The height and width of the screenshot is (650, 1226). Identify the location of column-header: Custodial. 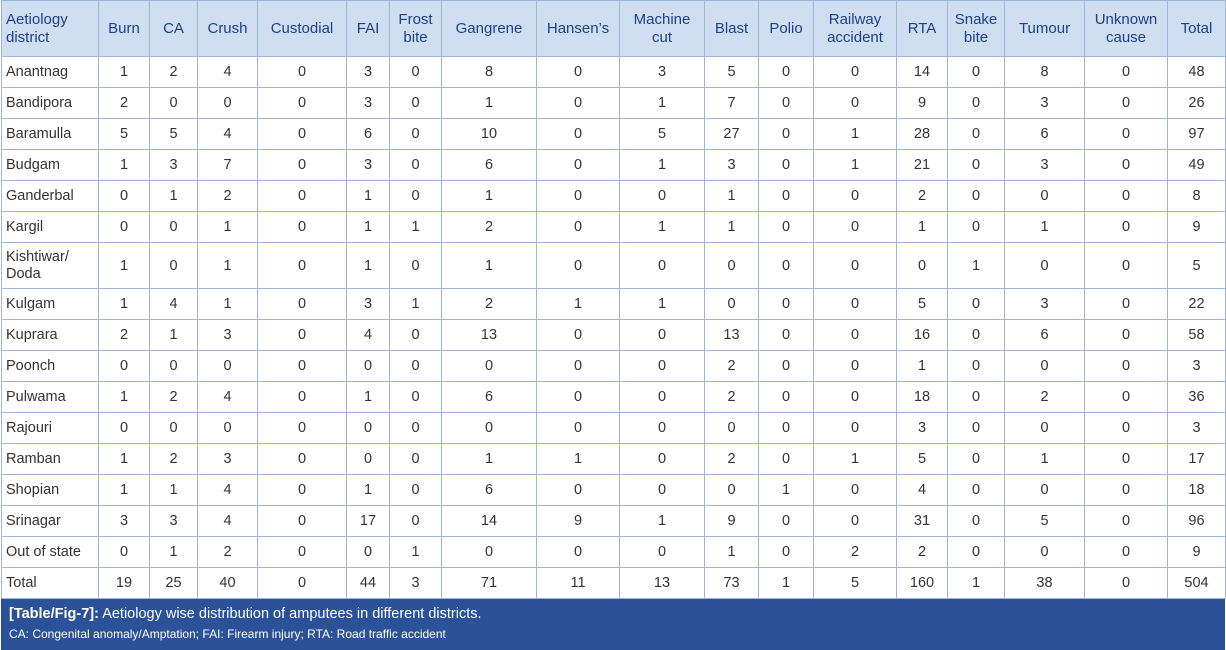
(302, 28).